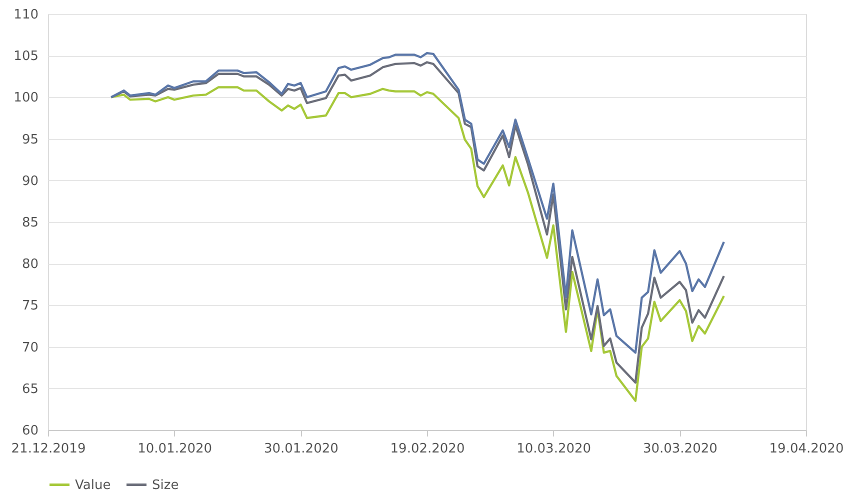 This screenshot has height=497, width=864. What do you see at coordinates (30, 223) in the screenshot?
I see `y-tick-label: 85` at bounding box center [30, 223].